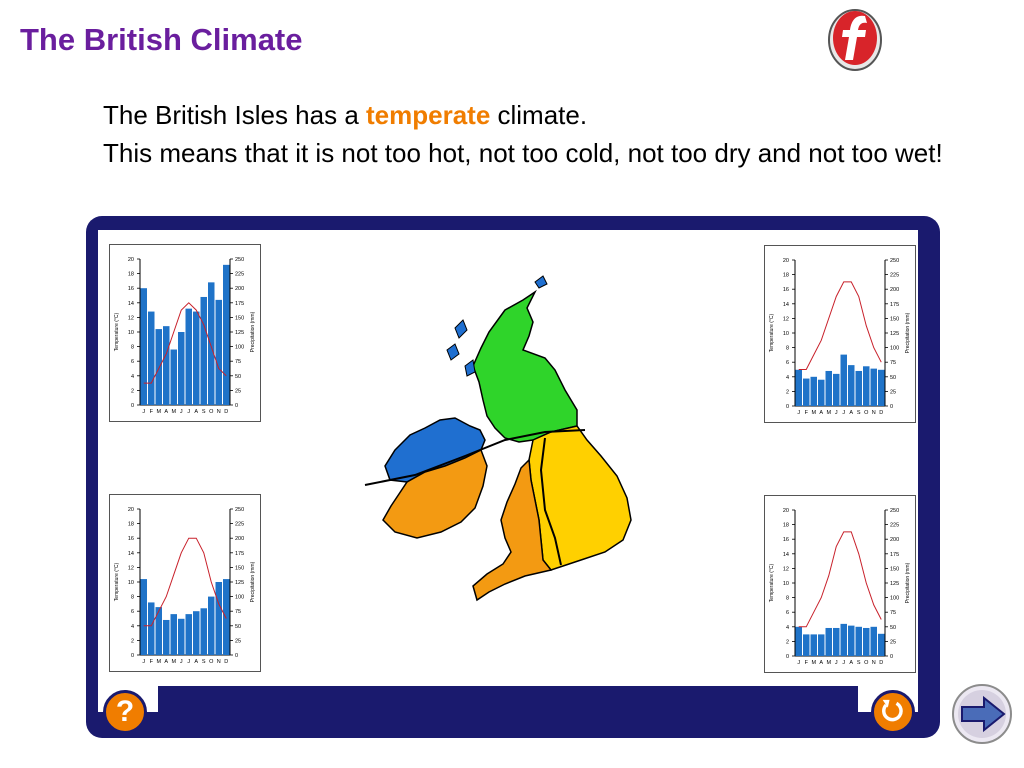  Describe the element at coordinates (131, 525) in the screenshot. I see `tick-label-left: 18` at that location.